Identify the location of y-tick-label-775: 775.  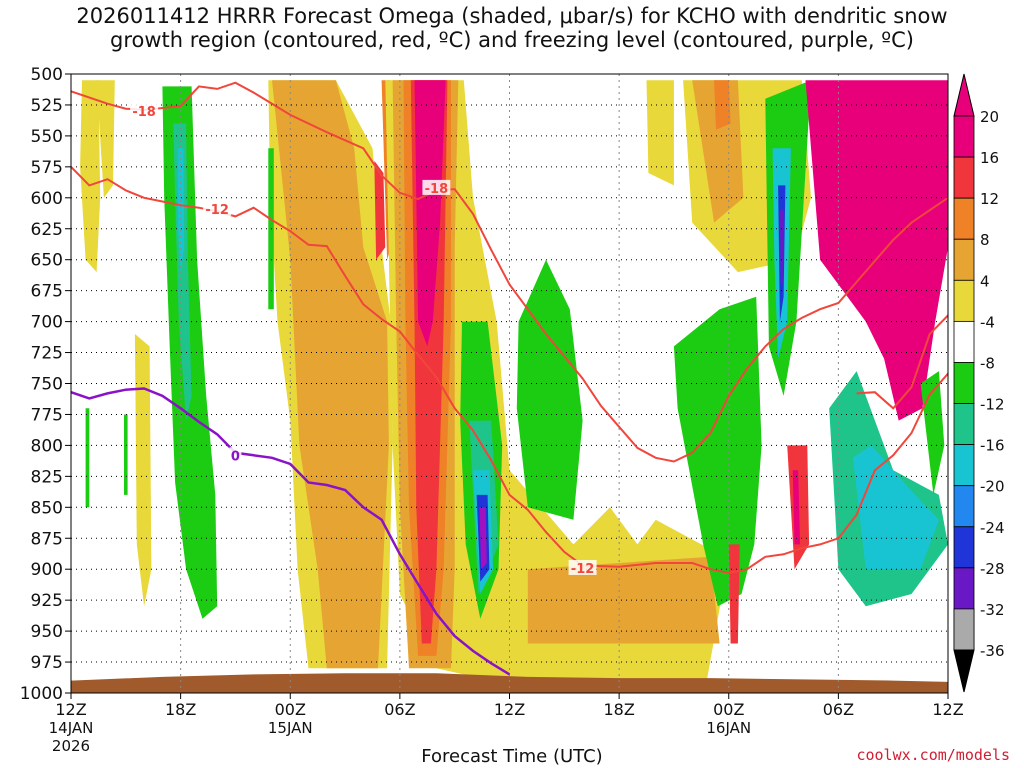
(47, 415).